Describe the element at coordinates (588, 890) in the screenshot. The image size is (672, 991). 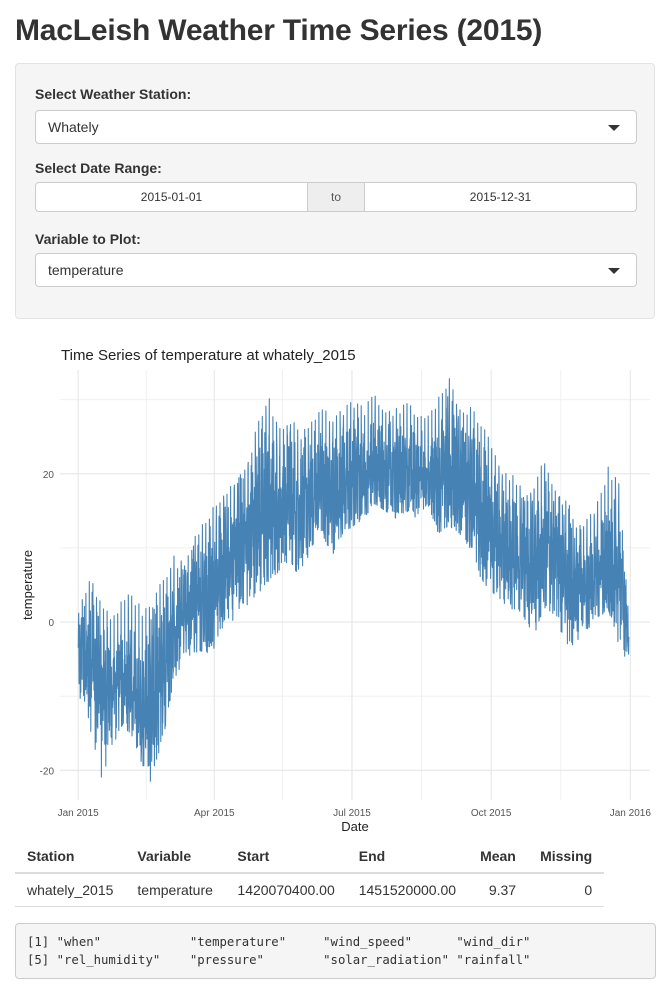
I see `cell-missing: 0` at that location.